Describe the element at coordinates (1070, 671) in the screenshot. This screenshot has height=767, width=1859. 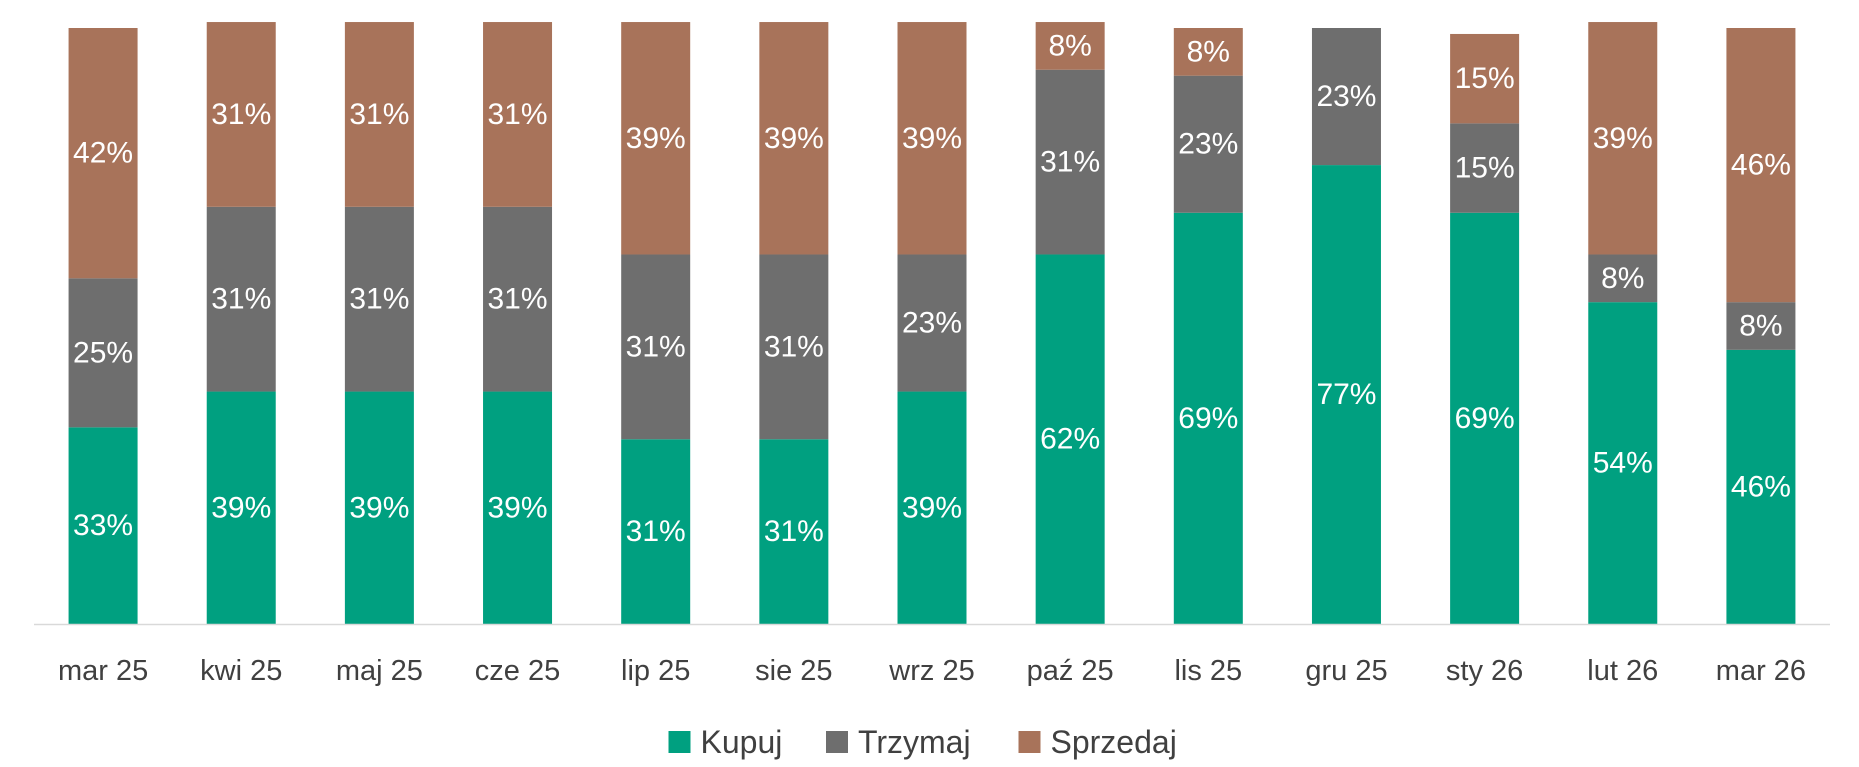
I see `x-tick-label-paz-25: paź 25` at that location.